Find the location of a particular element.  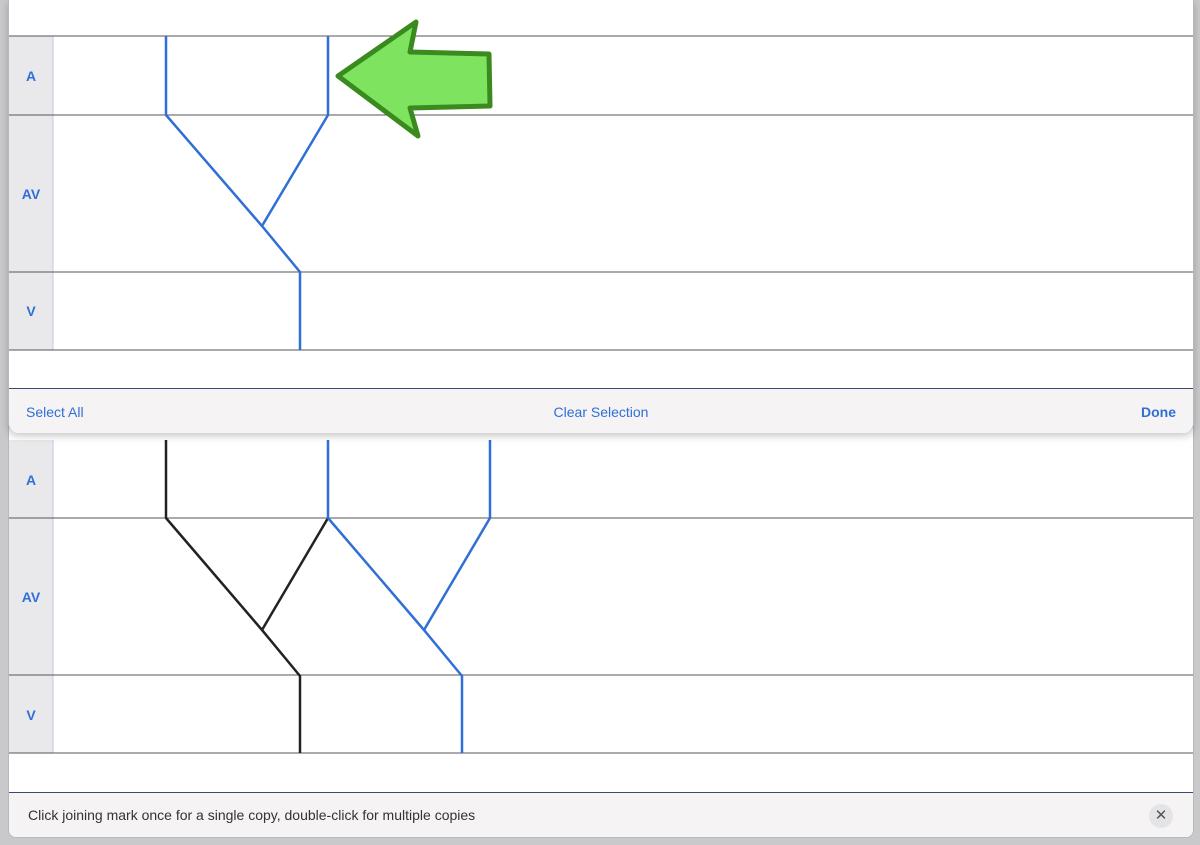

top-row-label-av: AV is located at coordinates (31, 194).